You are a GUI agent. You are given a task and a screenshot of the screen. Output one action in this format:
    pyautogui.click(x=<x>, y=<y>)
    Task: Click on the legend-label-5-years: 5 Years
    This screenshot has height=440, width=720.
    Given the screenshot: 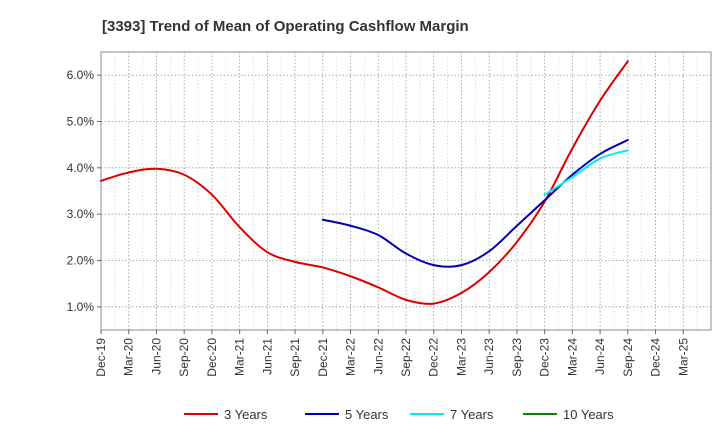 What is the action you would take?
    pyautogui.click(x=367, y=414)
    